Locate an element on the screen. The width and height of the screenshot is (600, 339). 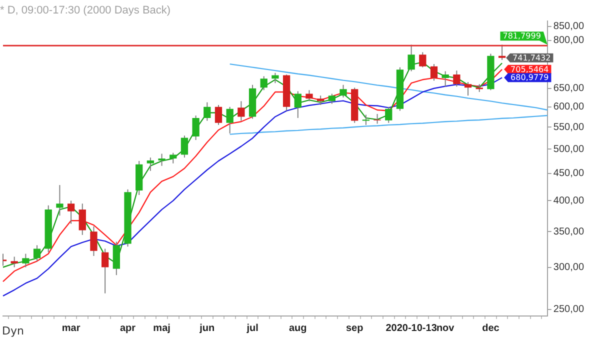
x-tick-label: sep is located at coordinates (355, 328).